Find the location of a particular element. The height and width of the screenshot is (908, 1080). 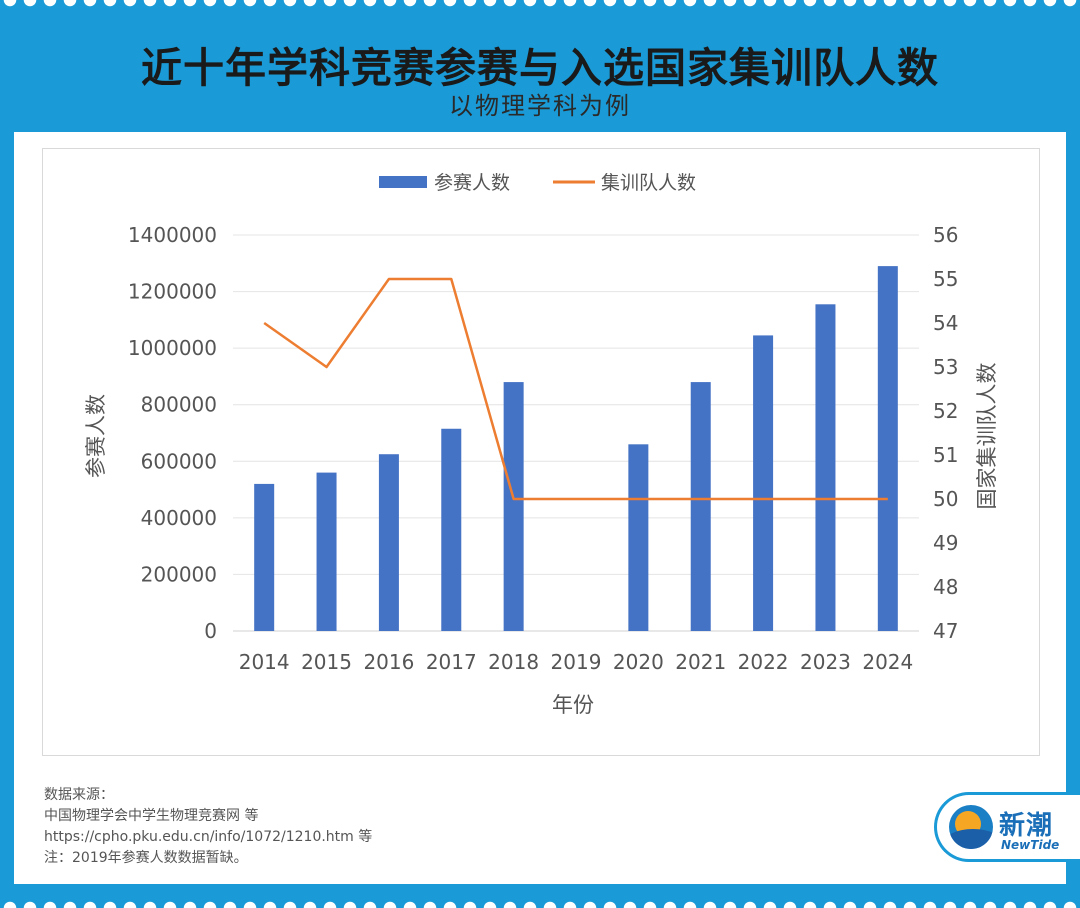

y2-tick-label: 51 is located at coordinates (945, 455).